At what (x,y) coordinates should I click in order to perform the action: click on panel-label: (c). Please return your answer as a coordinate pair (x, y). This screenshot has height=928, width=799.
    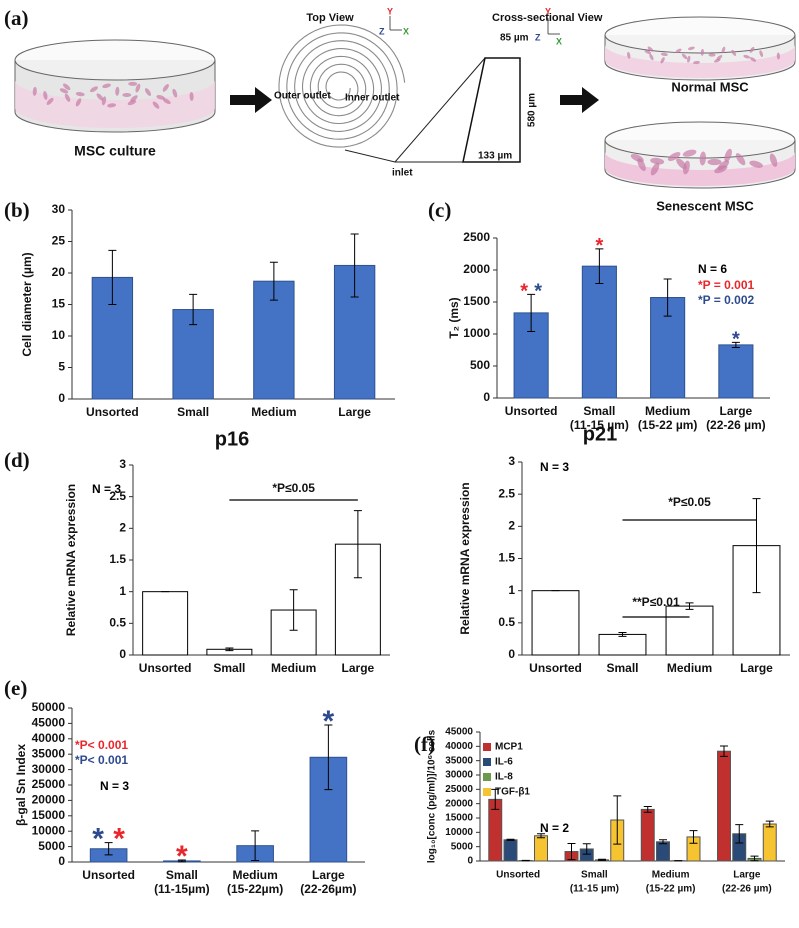
    Looking at the image, I should click on (439, 210).